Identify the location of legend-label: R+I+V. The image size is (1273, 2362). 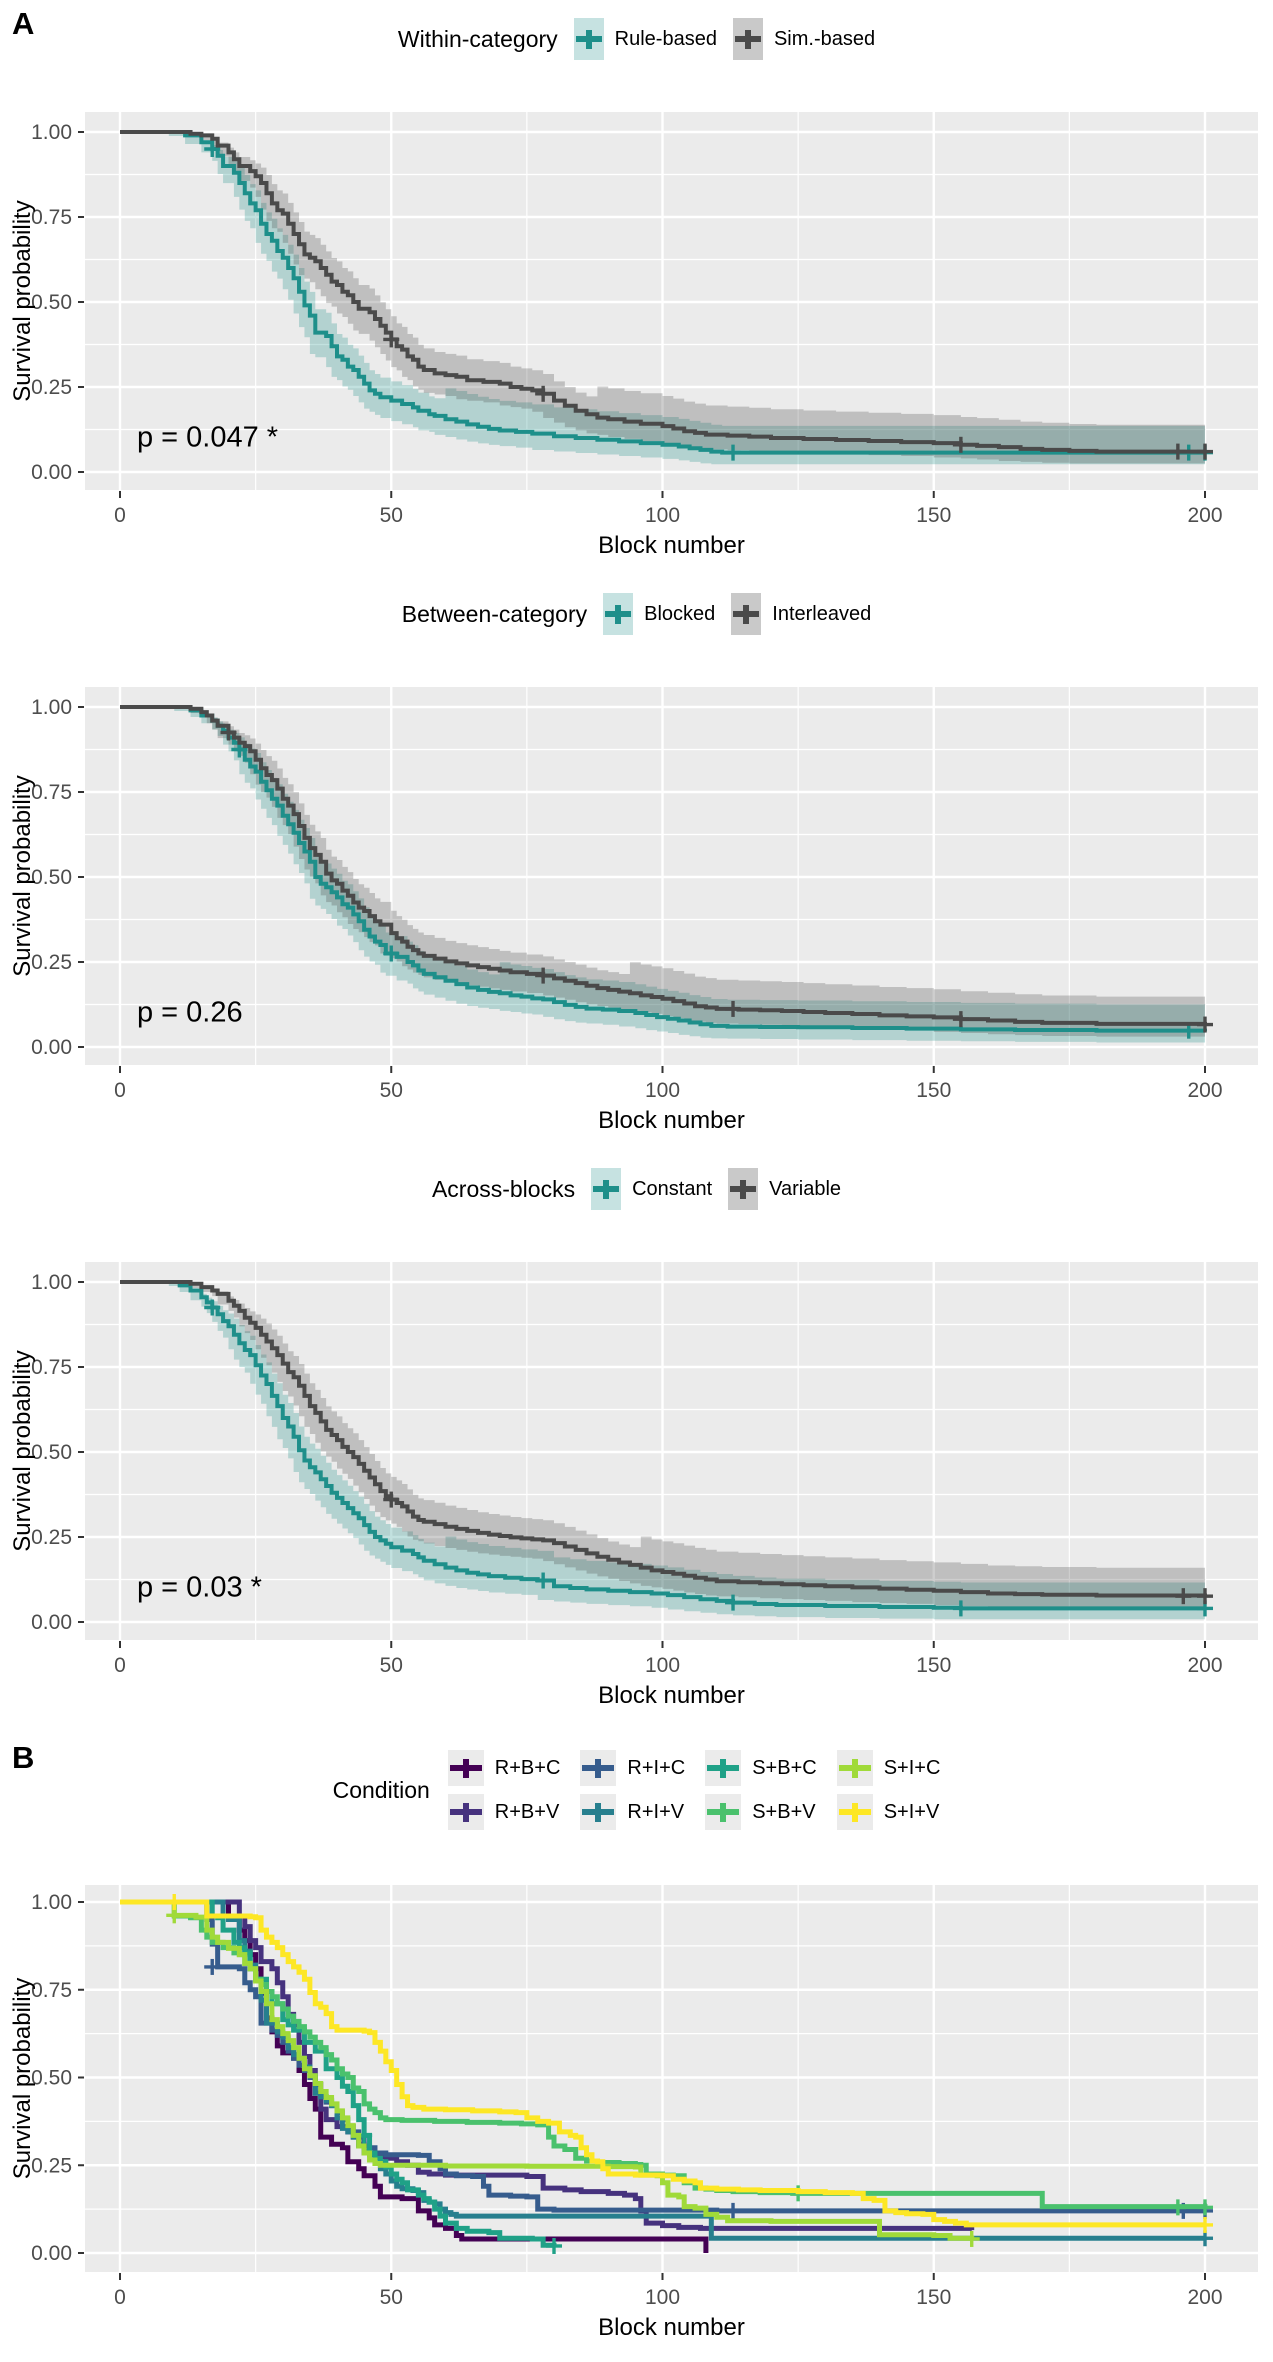
(656, 1811).